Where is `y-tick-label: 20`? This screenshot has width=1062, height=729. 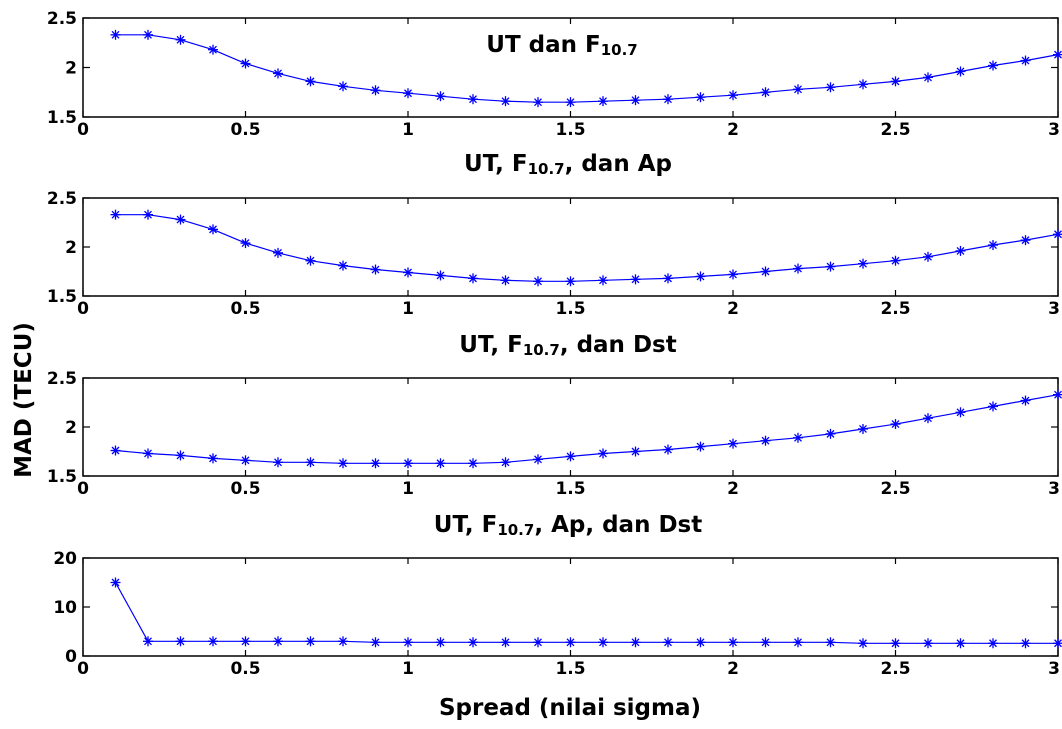 y-tick-label: 20 is located at coordinates (65, 559).